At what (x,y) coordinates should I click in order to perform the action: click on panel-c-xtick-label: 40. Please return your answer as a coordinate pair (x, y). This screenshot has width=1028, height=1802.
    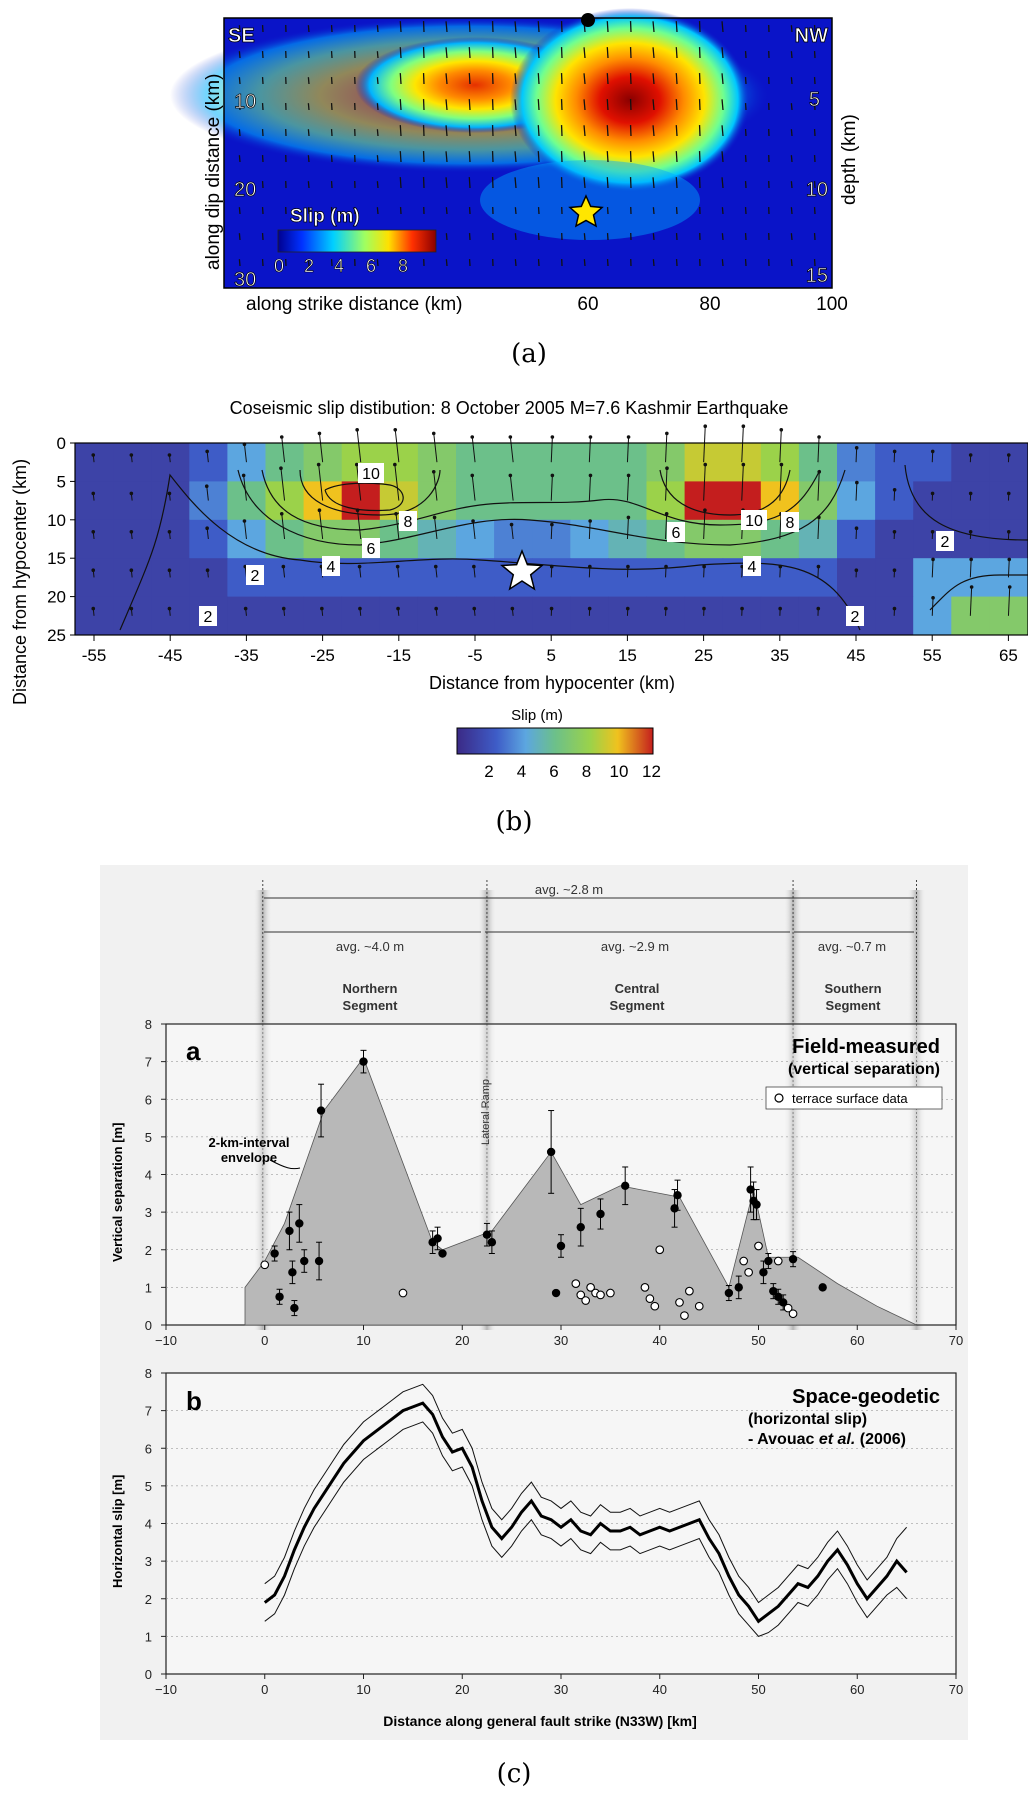
    Looking at the image, I should click on (660, 1340).